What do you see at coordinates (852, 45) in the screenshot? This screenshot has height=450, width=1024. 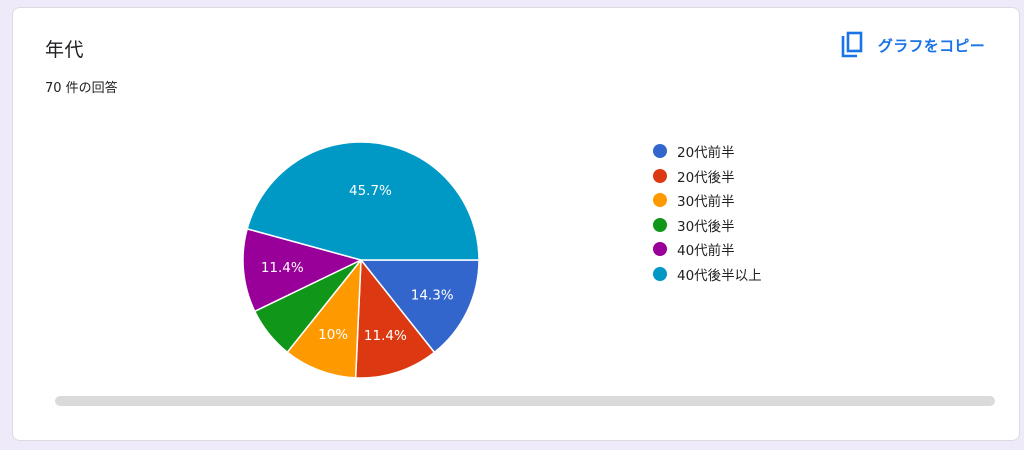 I see `copy-icon` at bounding box center [852, 45].